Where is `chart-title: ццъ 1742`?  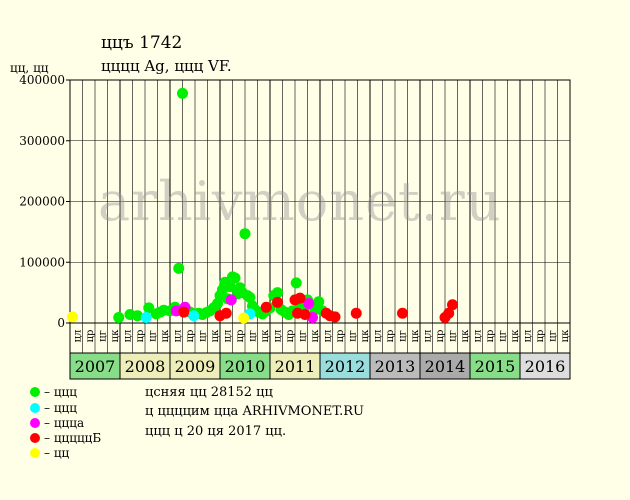 chart-title: ццъ 1742 is located at coordinates (142, 43).